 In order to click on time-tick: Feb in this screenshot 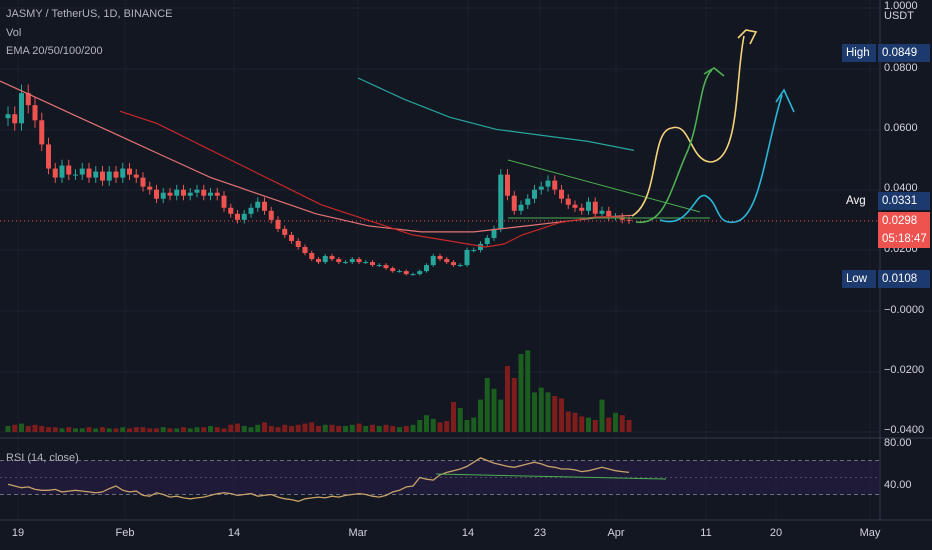, I will do `click(125, 533)`.